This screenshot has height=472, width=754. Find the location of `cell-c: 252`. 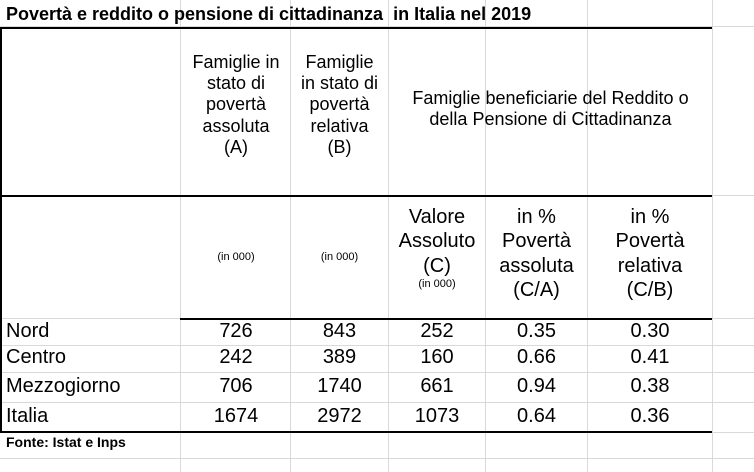

cell-c: 252 is located at coordinates (437, 331).